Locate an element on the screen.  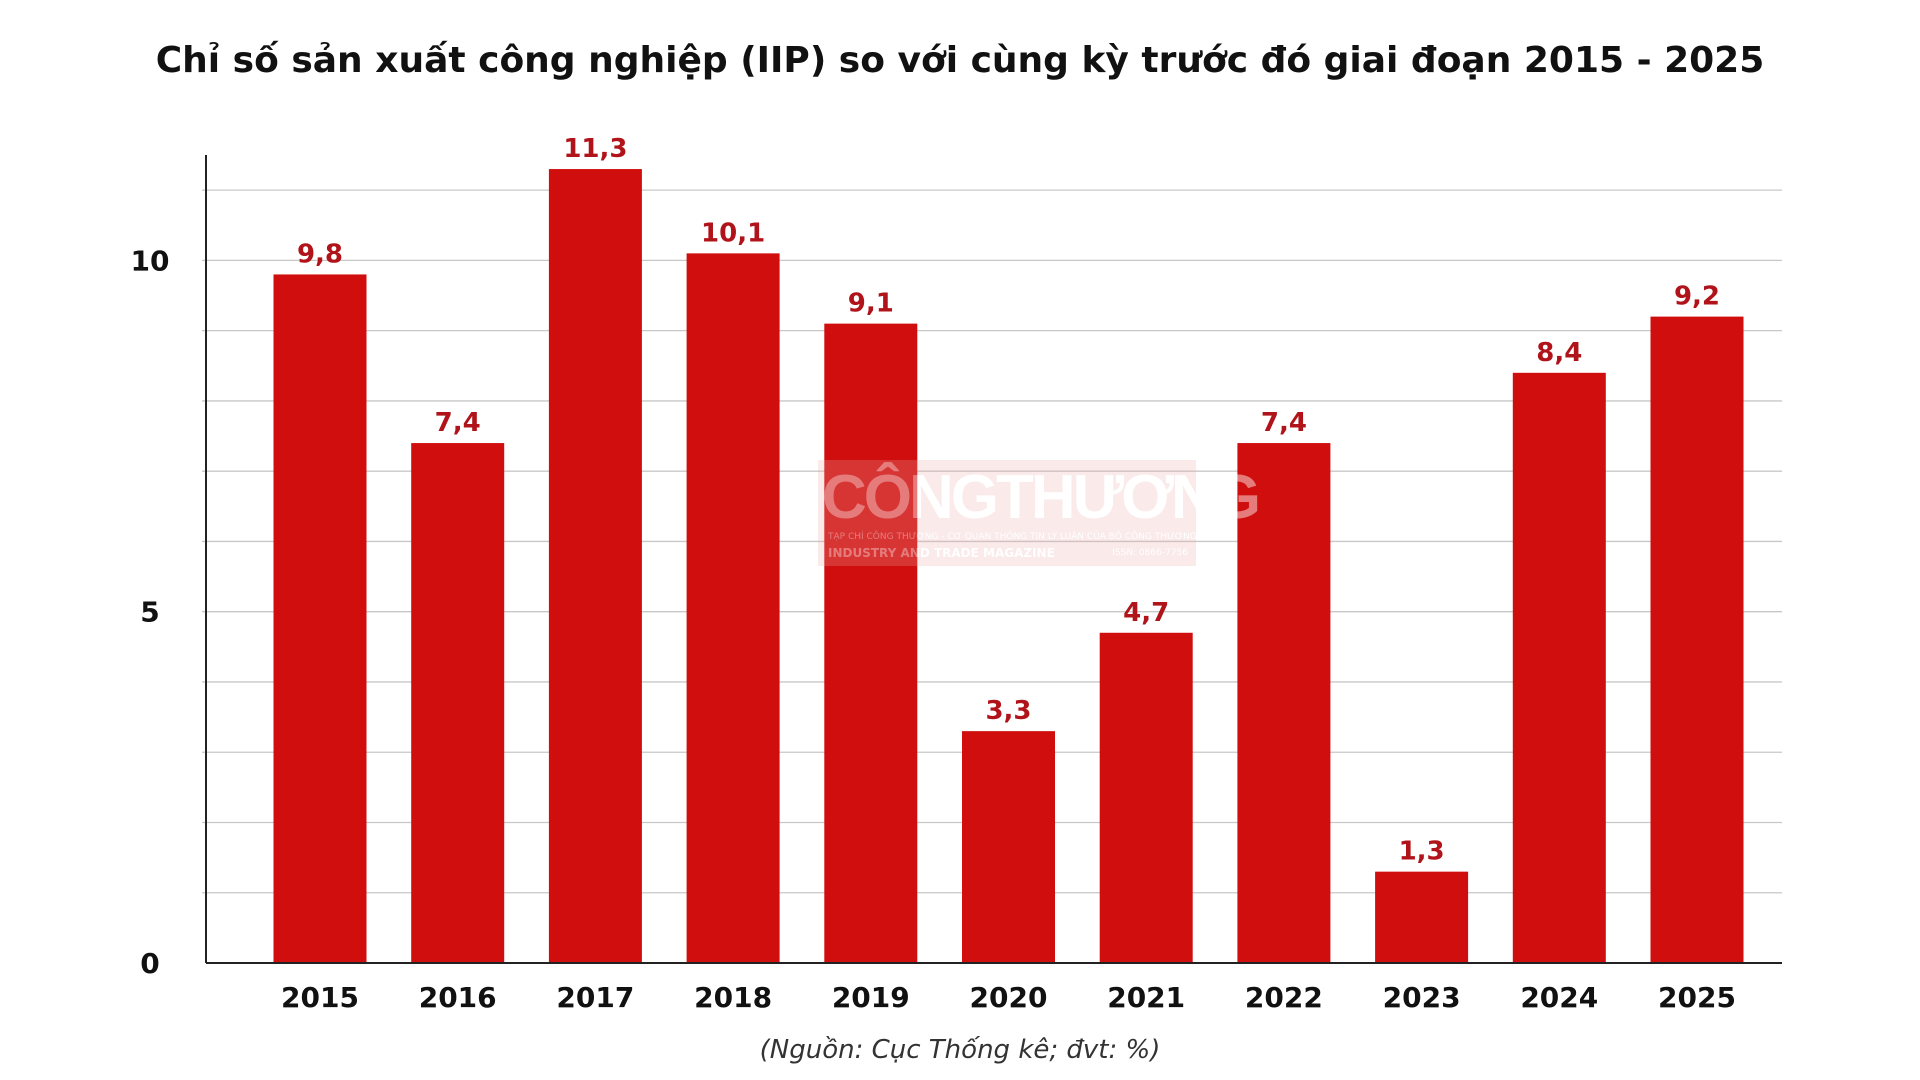
bar-2025 is located at coordinates (1697, 640).